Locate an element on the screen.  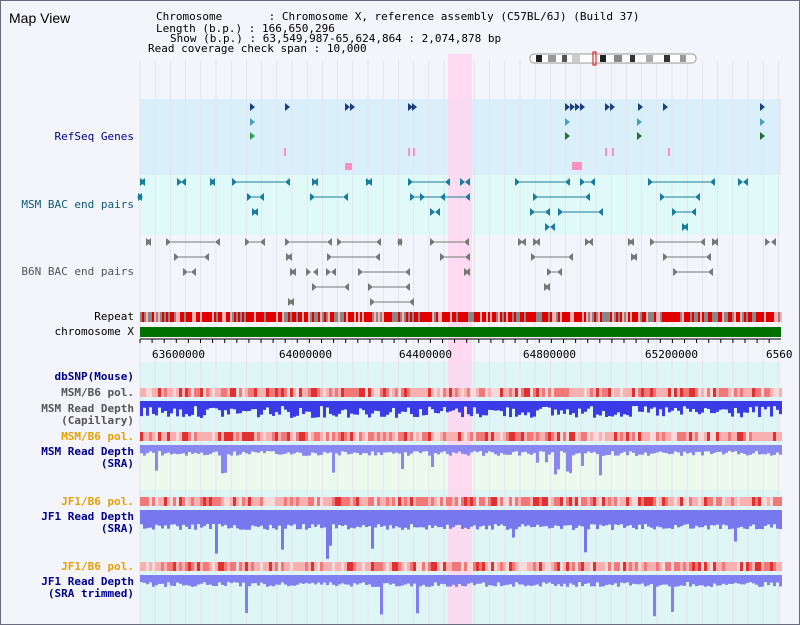
track-label-msm-bac: MSM BAC end pairs is located at coordinates (77, 204).